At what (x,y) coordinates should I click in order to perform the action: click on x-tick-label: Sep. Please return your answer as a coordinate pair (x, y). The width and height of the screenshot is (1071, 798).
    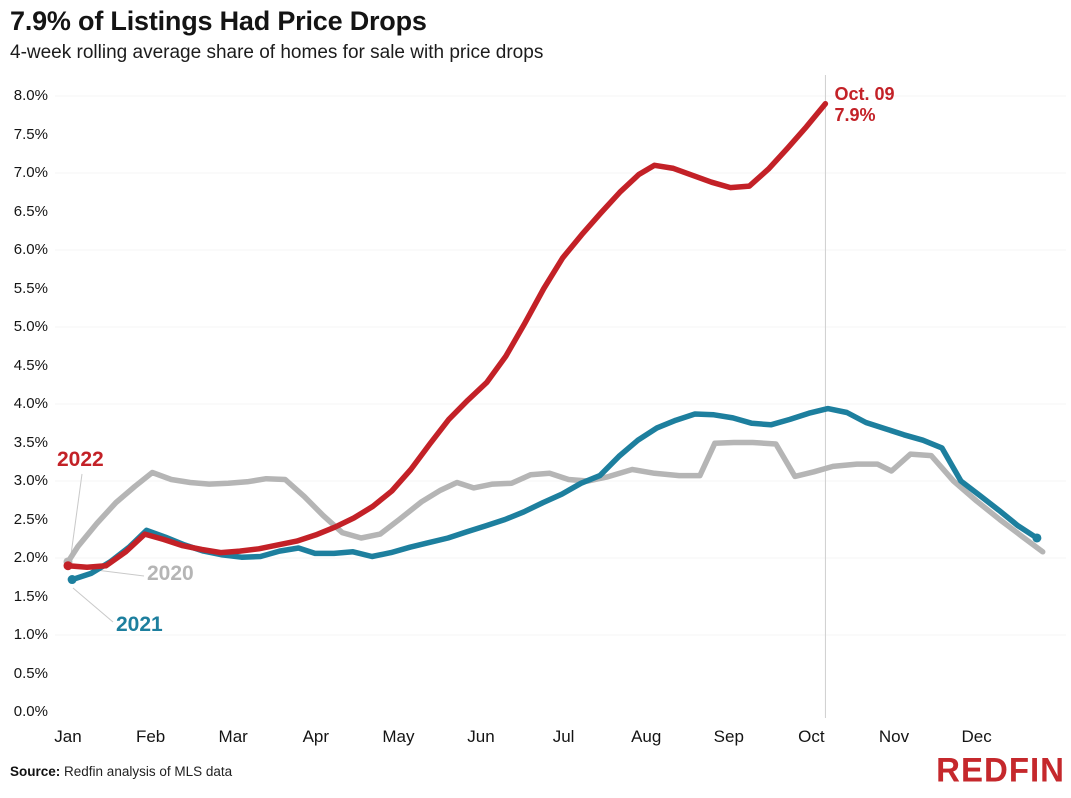
    Looking at the image, I should click on (728, 736).